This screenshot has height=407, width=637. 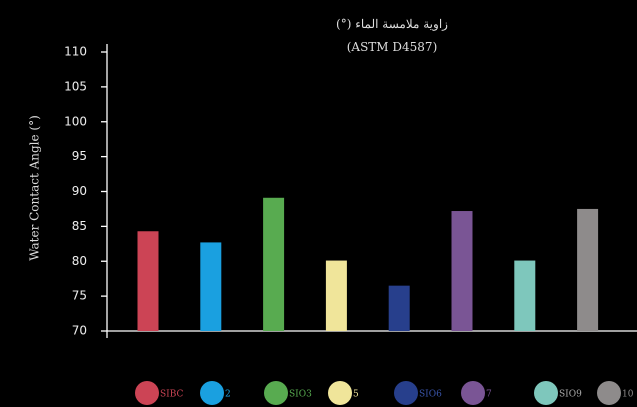 What do you see at coordinates (79, 296) in the screenshot?
I see `y-tick-label: 75` at bounding box center [79, 296].